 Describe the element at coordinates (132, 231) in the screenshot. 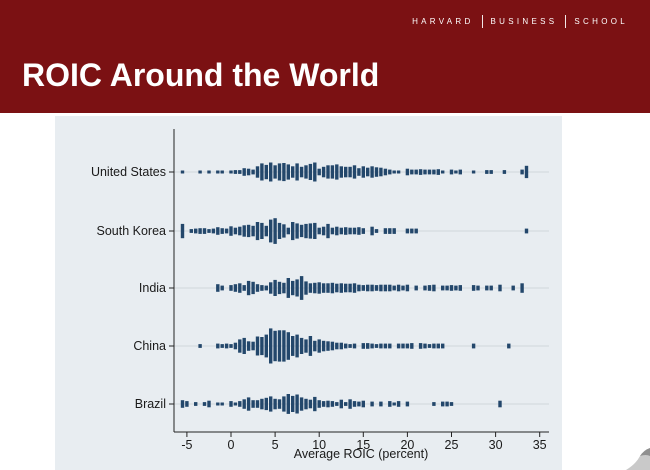

I see `category-label: South Korea` at that location.